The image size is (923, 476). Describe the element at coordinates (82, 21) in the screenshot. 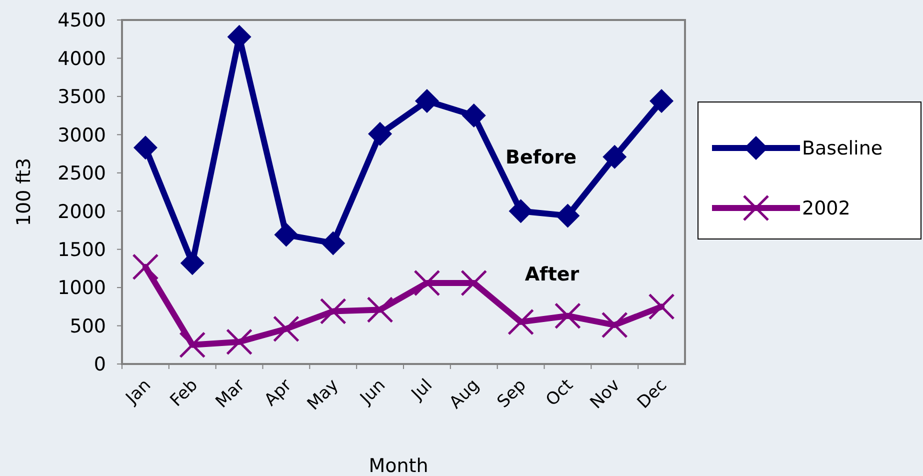

I see `y-tick-label: 4500` at that location.